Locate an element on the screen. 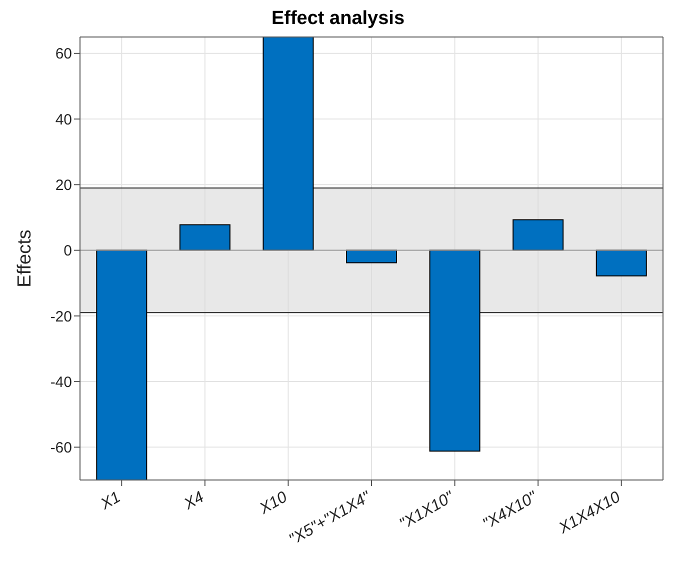 The width and height of the screenshot is (676, 576). y-axis-title: Effects is located at coordinates (25, 259).